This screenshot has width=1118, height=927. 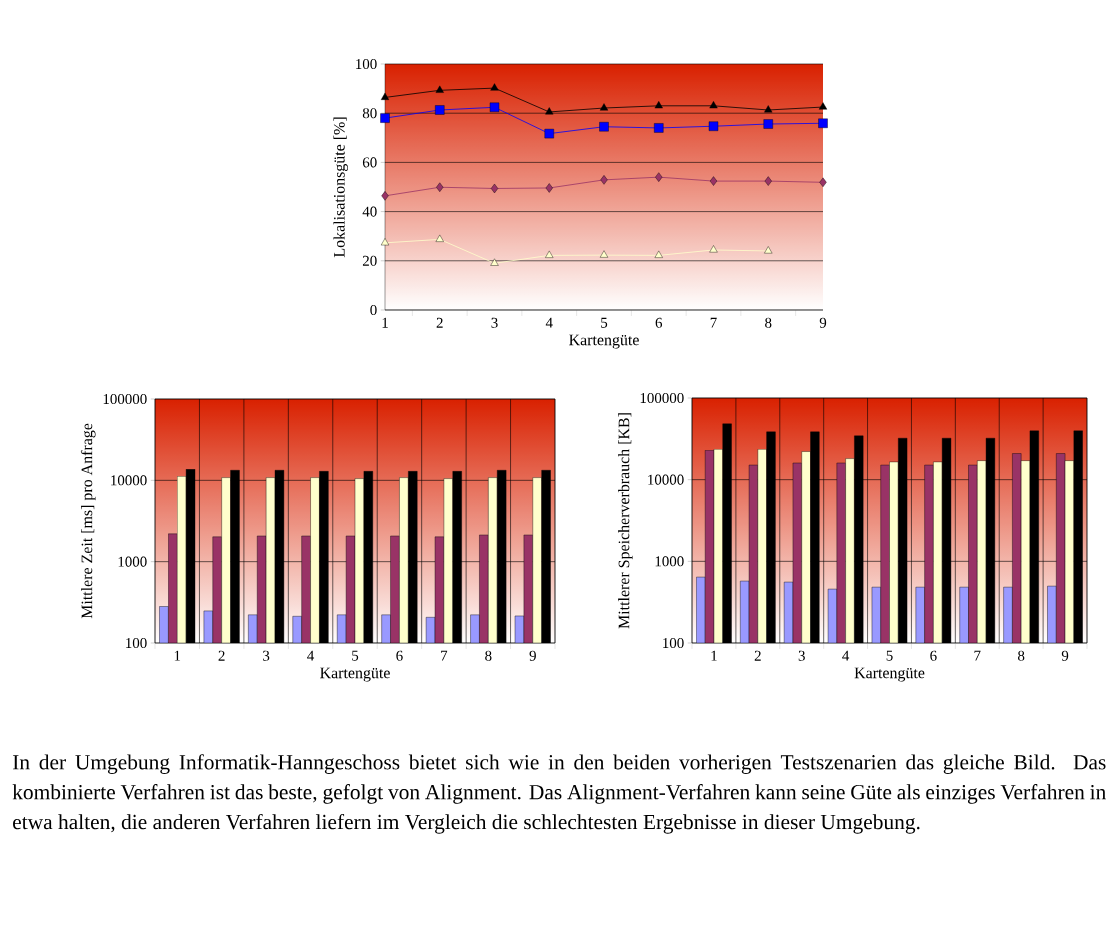 I want to click on y-axis-title: Mittlere Zeit [ms] pro Anfrage, so click(x=88, y=521).